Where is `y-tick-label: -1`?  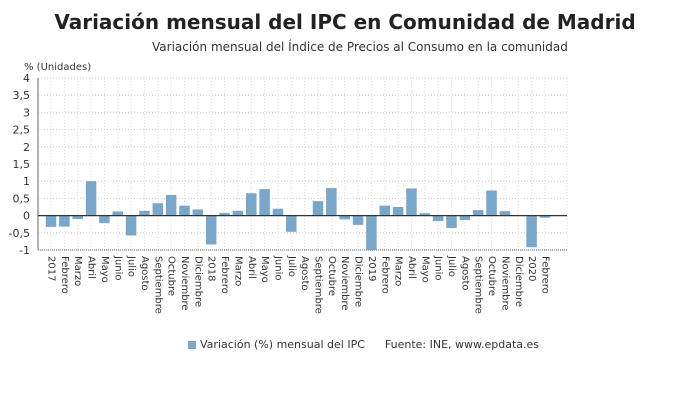
y-tick-label: -1 is located at coordinates (24, 250).